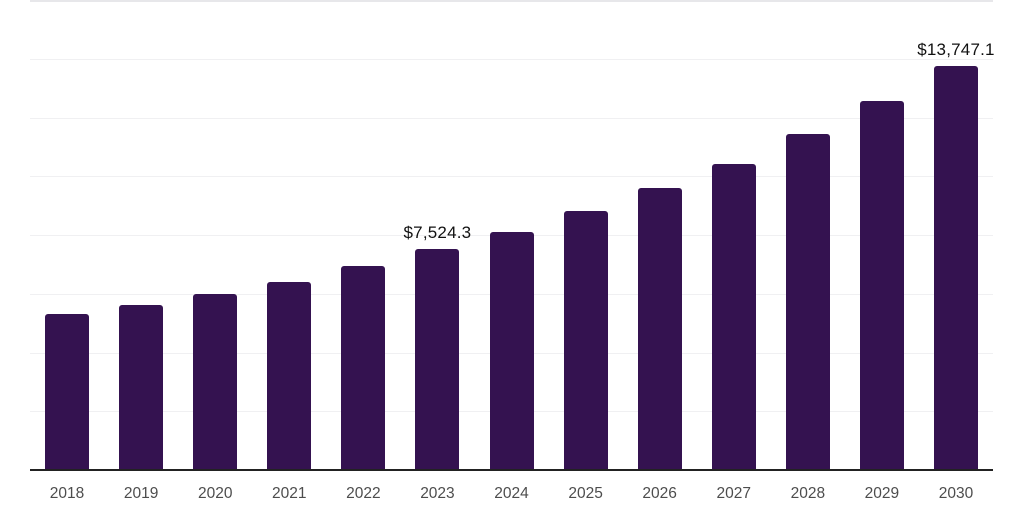 The height and width of the screenshot is (512, 1024). What do you see at coordinates (67, 493) in the screenshot?
I see `x-tick-label: 2018` at bounding box center [67, 493].